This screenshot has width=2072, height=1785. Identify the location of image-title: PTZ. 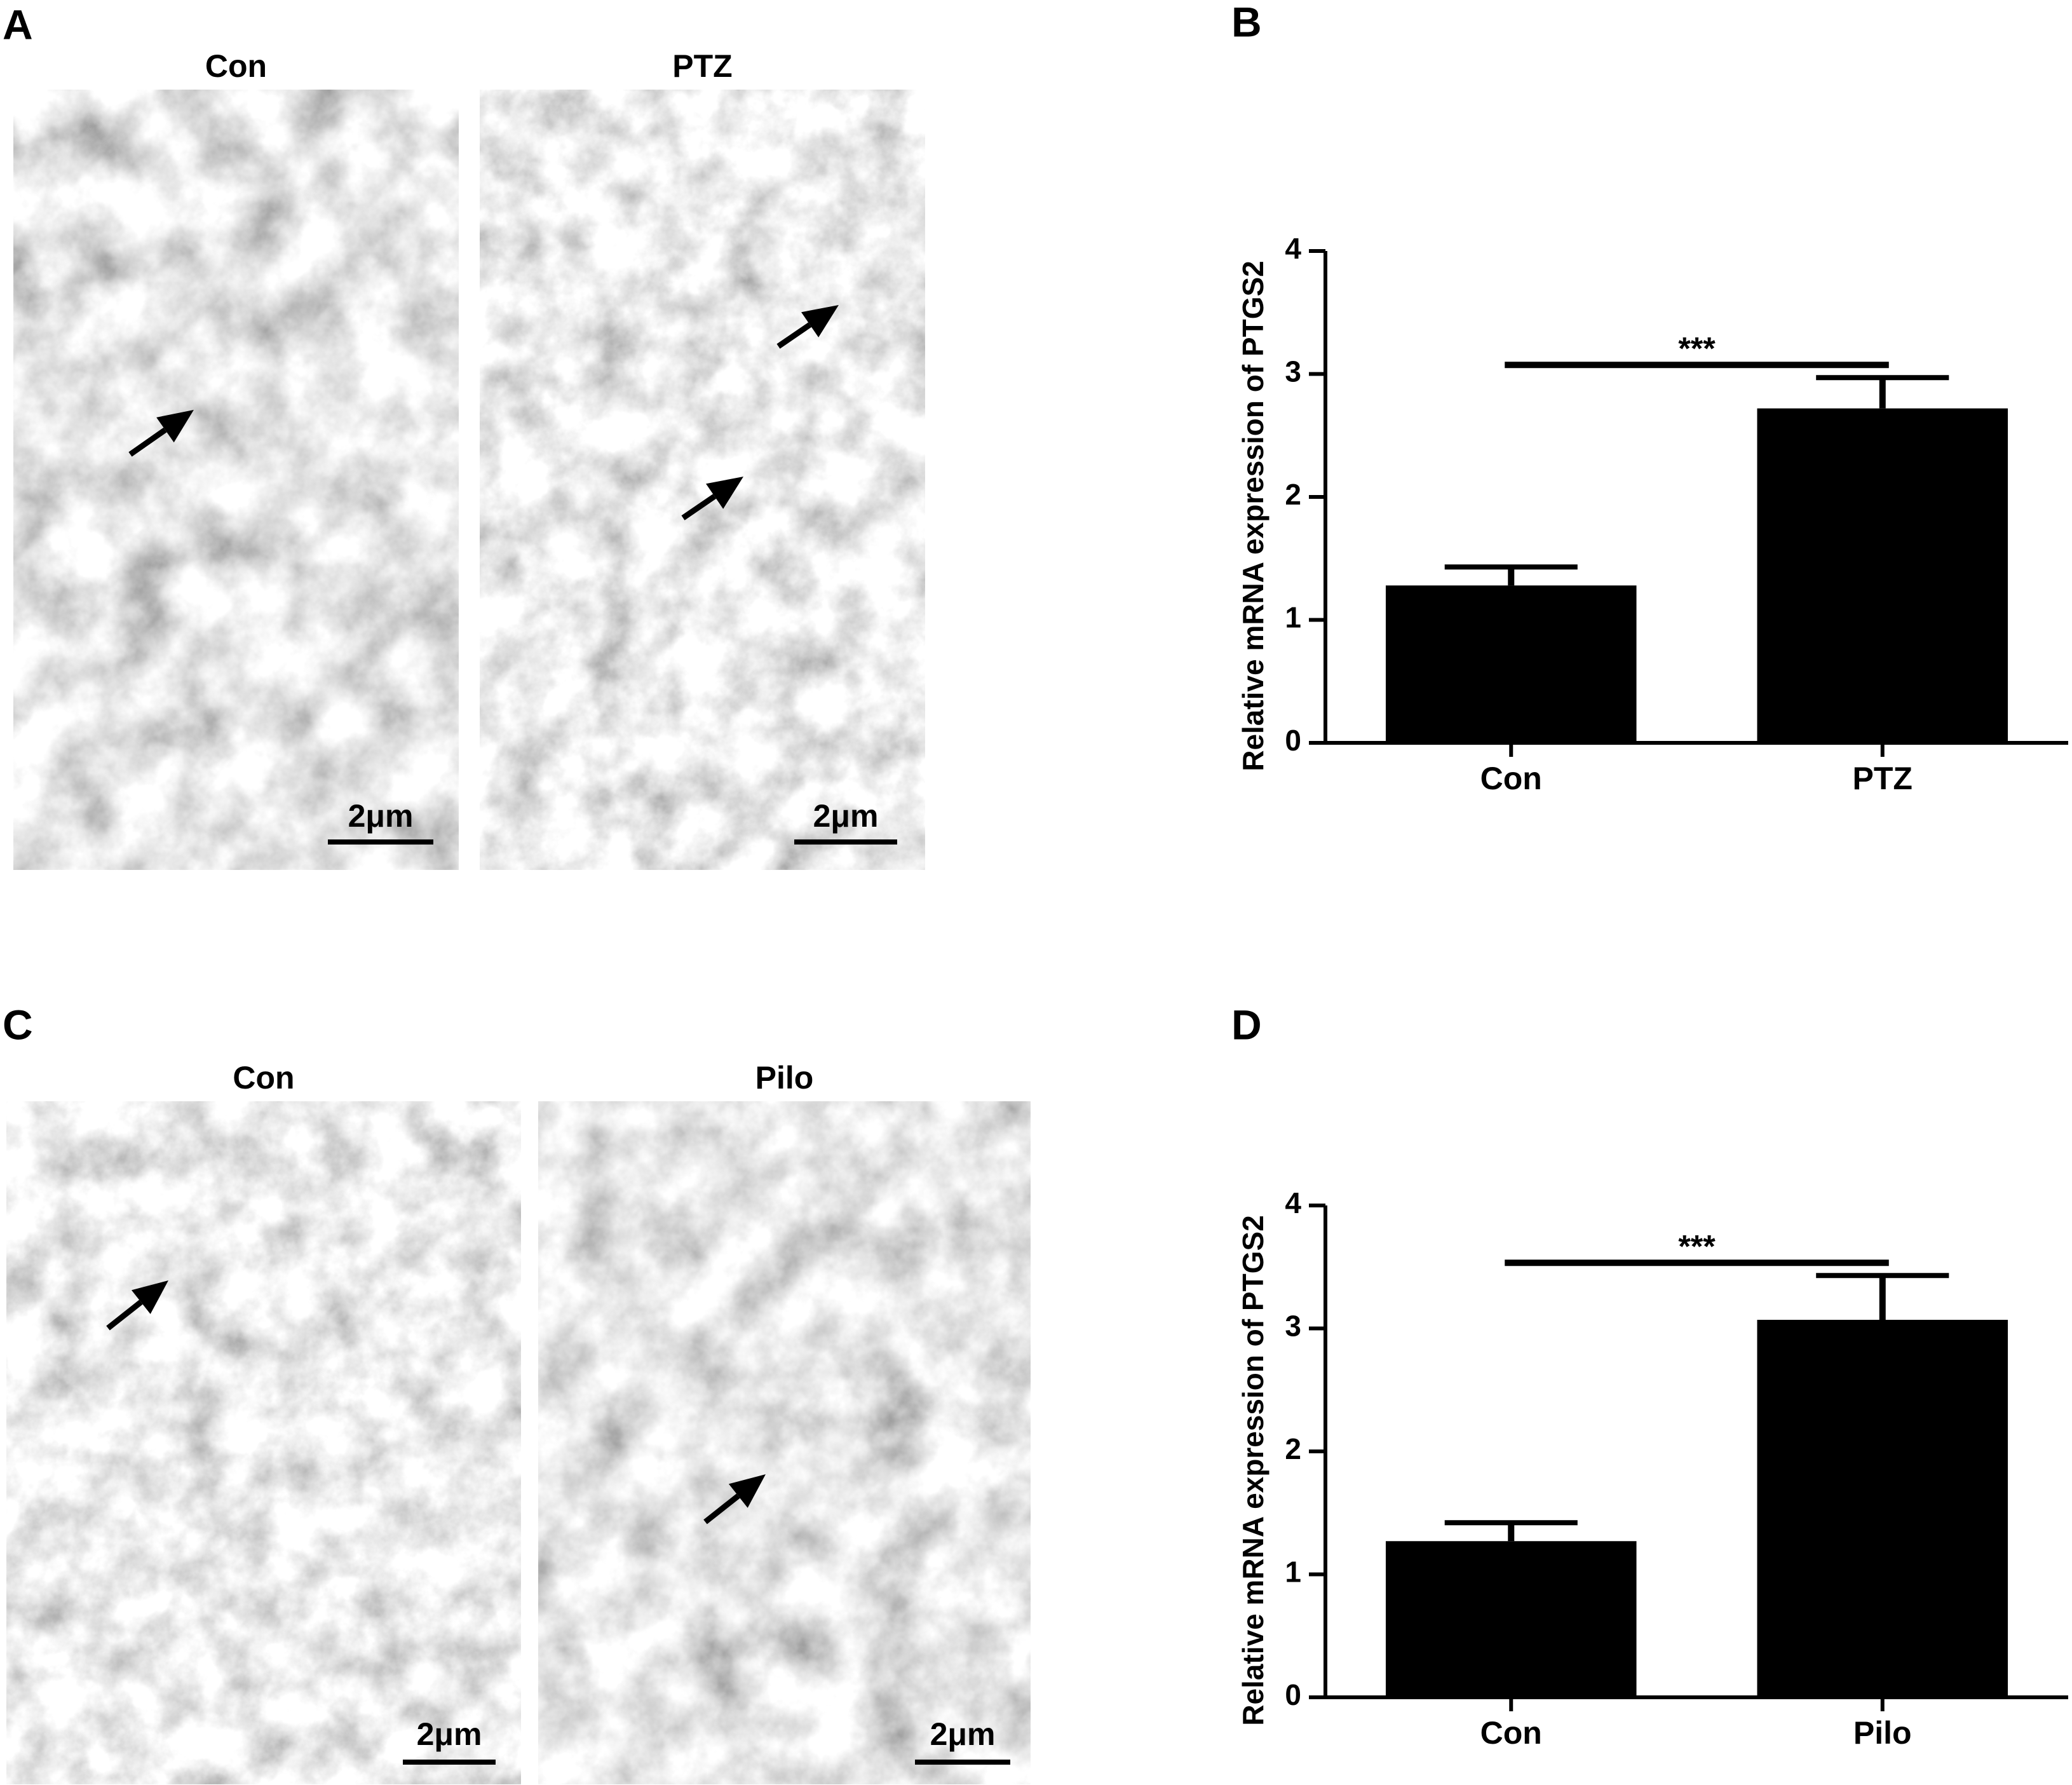
(702, 66).